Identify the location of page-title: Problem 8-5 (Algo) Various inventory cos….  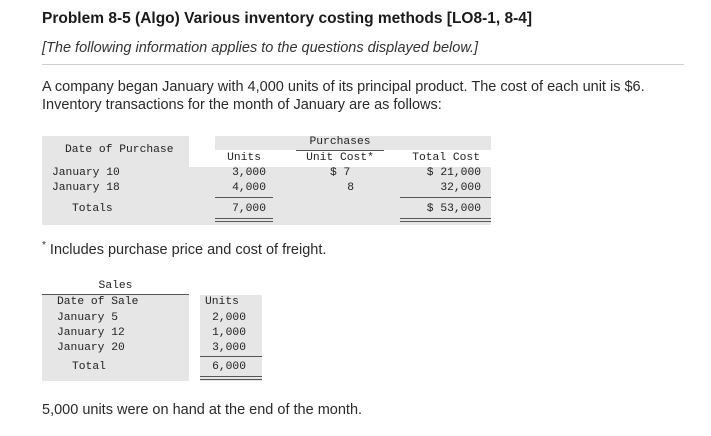
(287, 18).